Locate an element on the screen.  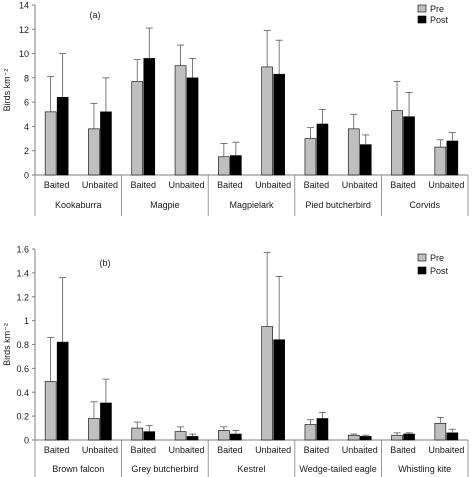
group-label: Magpie is located at coordinates (165, 205).